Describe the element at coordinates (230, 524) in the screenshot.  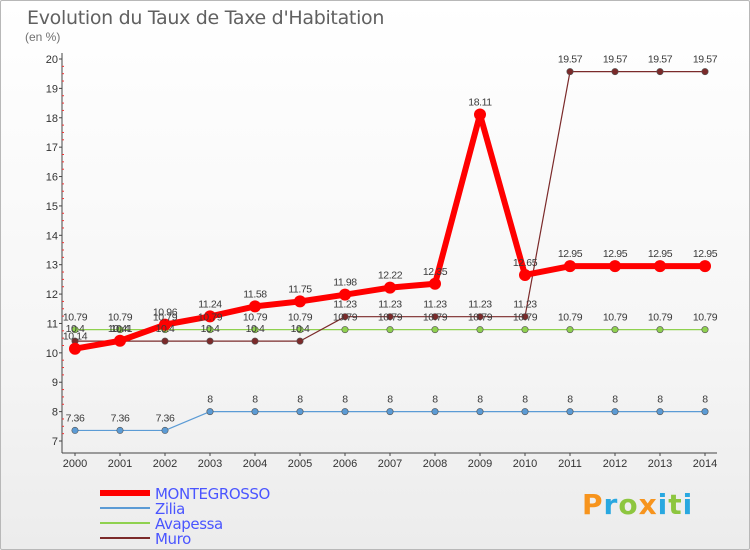
I see `legend-item-avapessa: Avapessa` at that location.